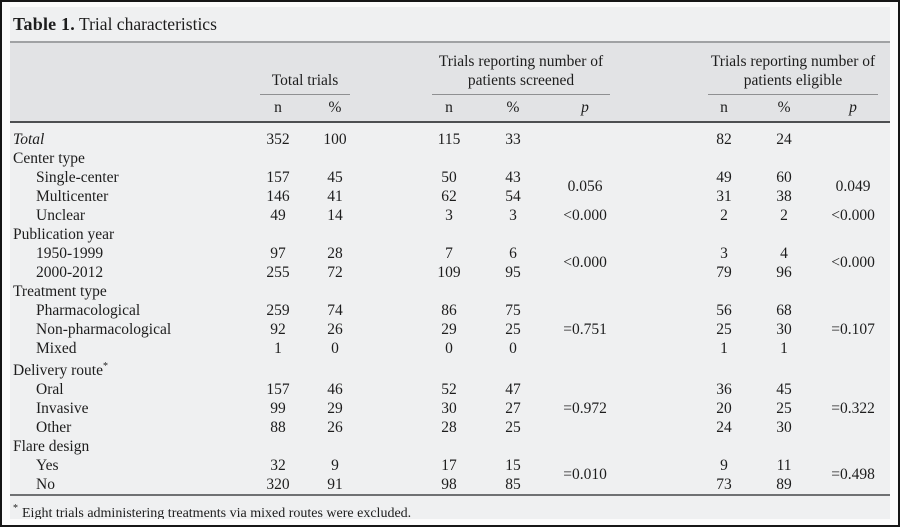 The height and width of the screenshot is (527, 900). Describe the element at coordinates (64, 234) in the screenshot. I see `row-label: Publication year` at that location.